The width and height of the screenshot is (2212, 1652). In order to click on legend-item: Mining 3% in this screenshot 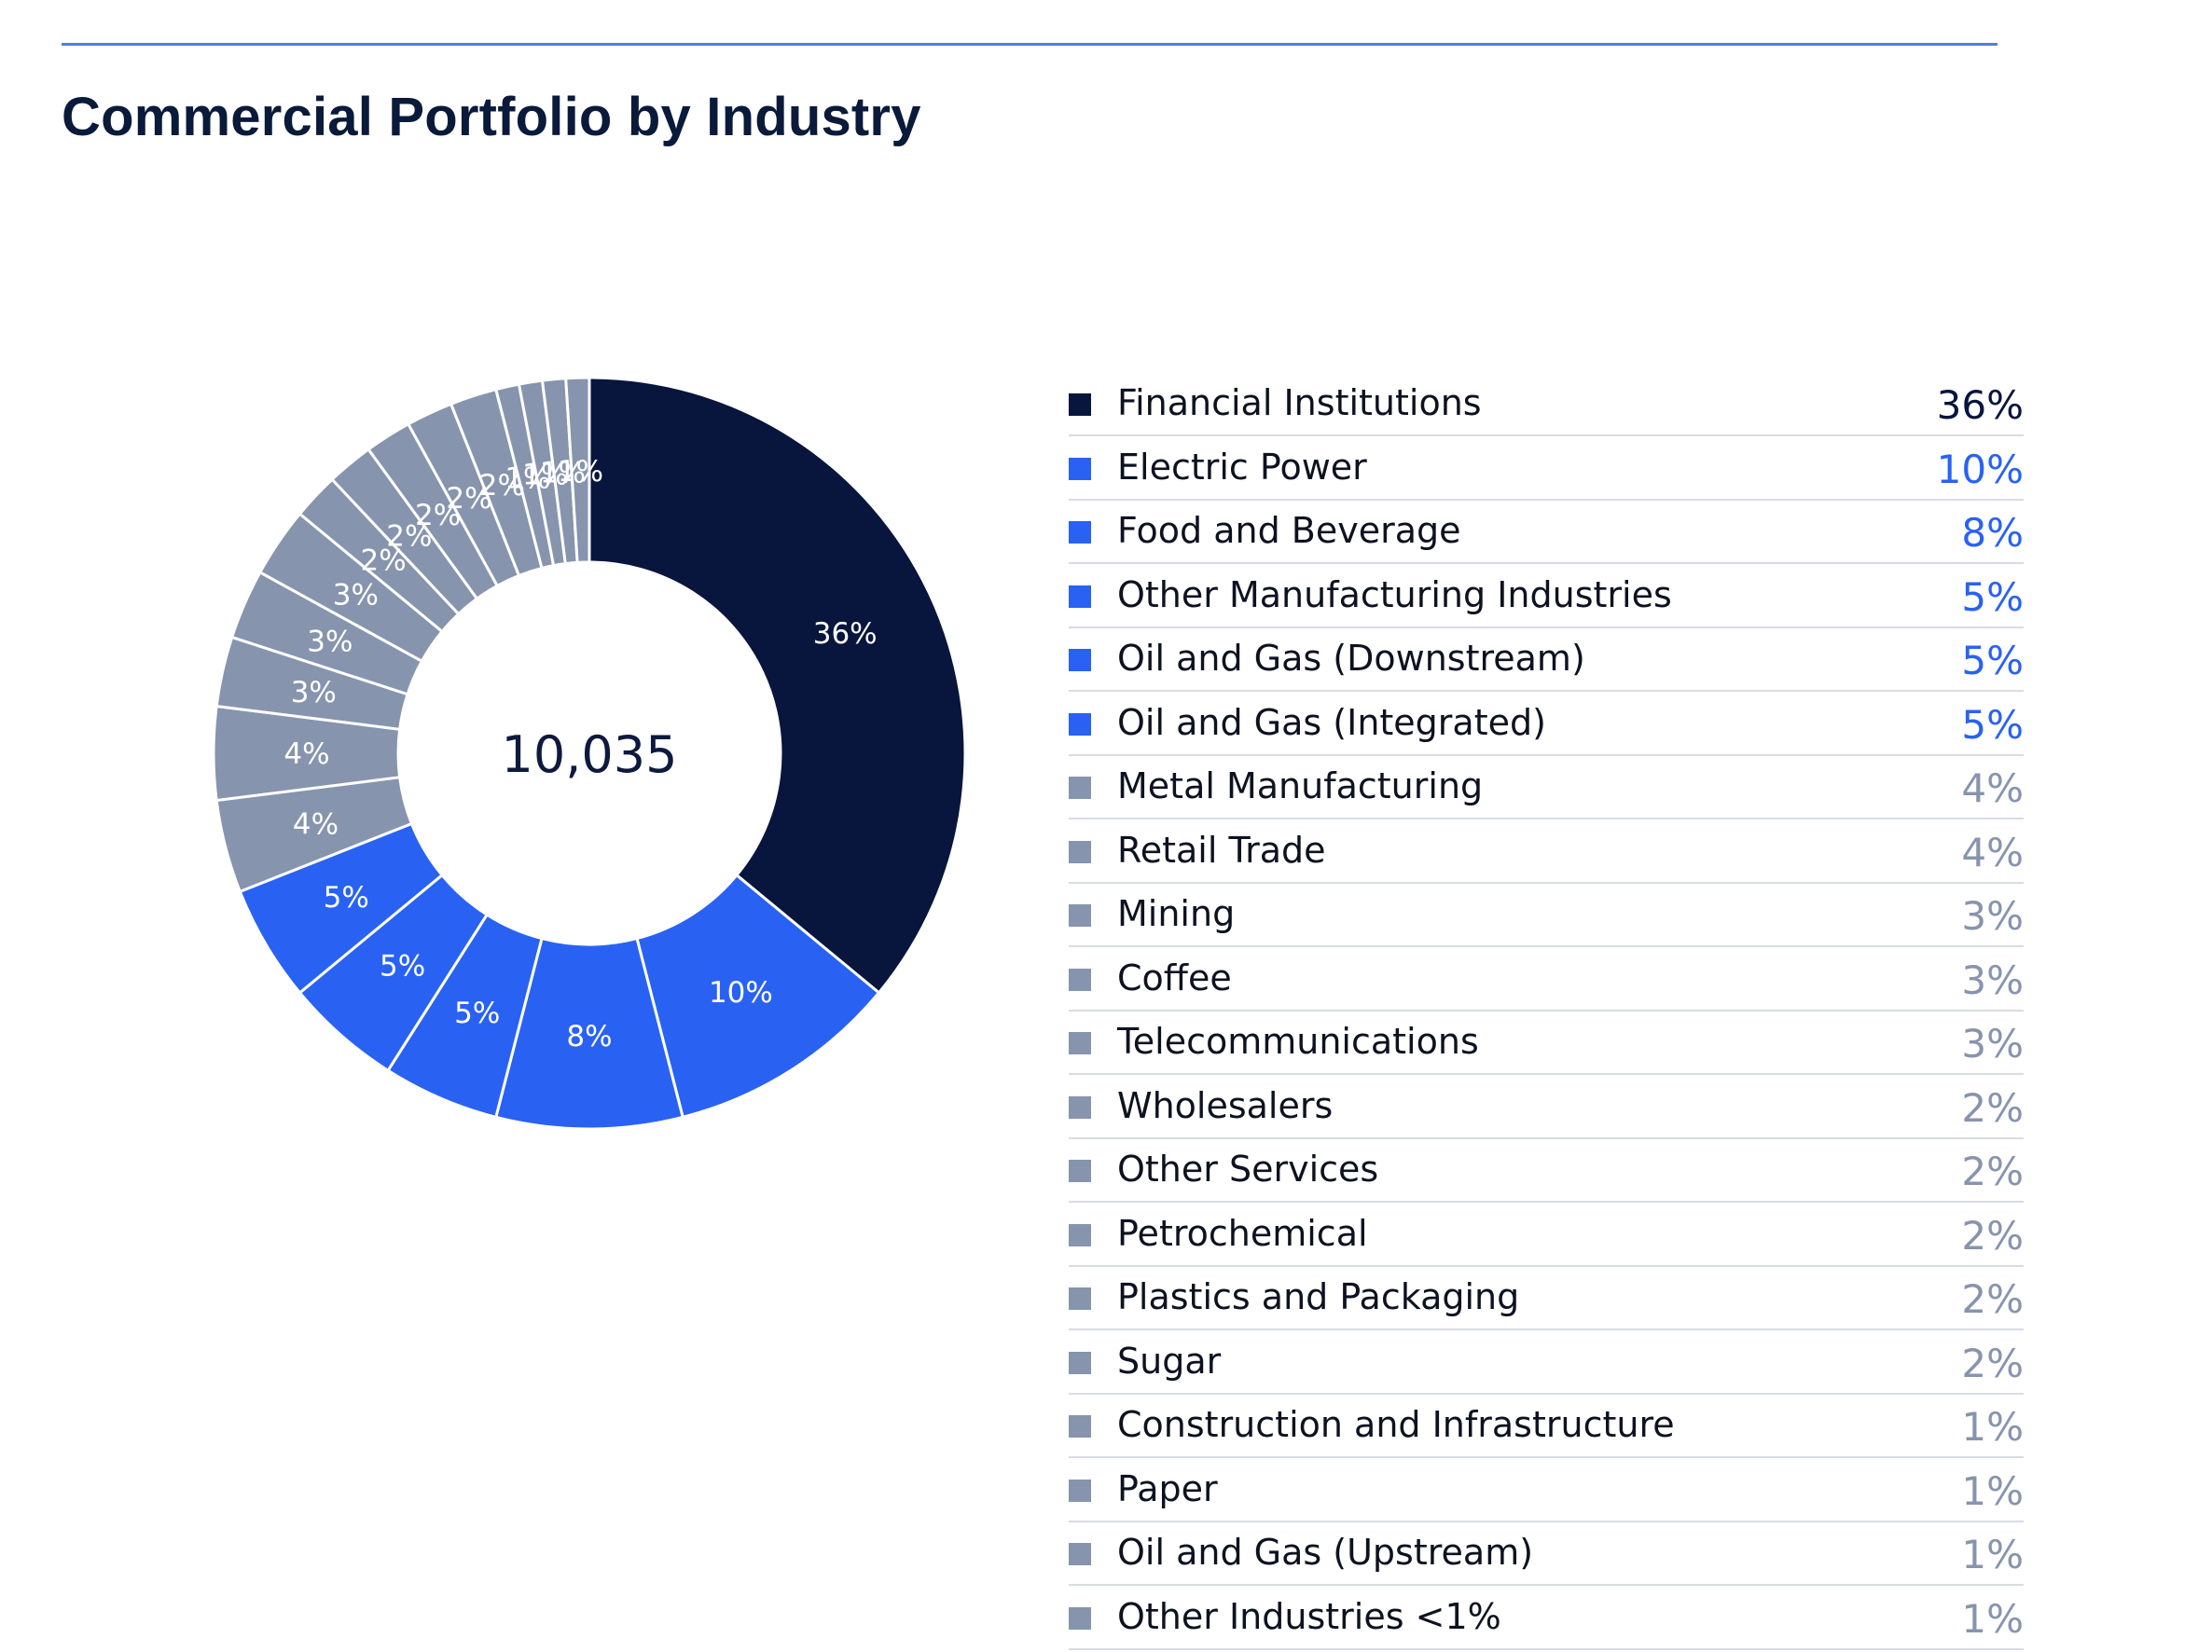, I will do `click(1547, 916)`.